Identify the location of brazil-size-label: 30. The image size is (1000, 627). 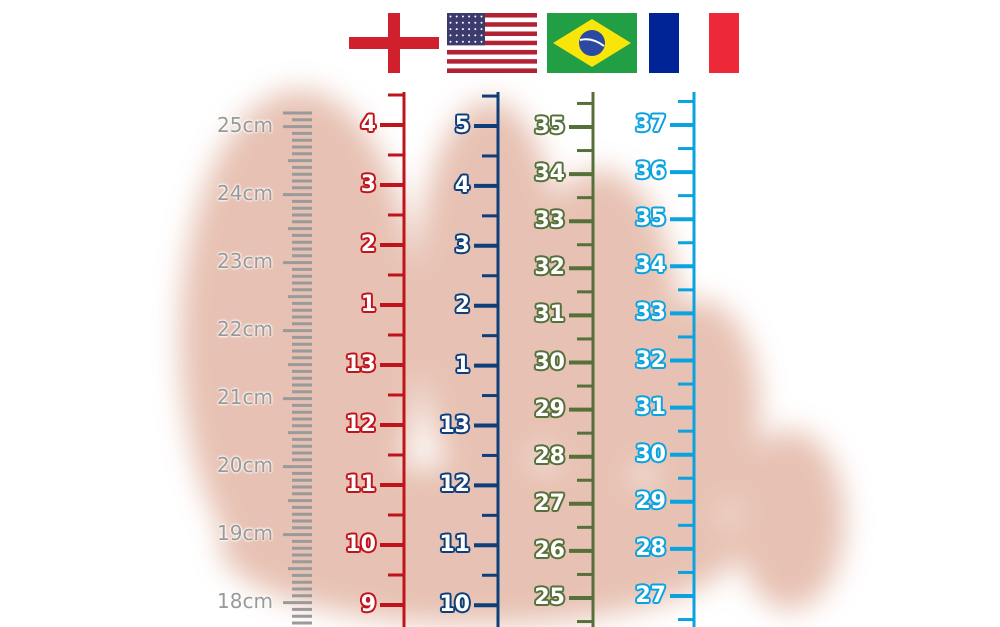
(549, 362).